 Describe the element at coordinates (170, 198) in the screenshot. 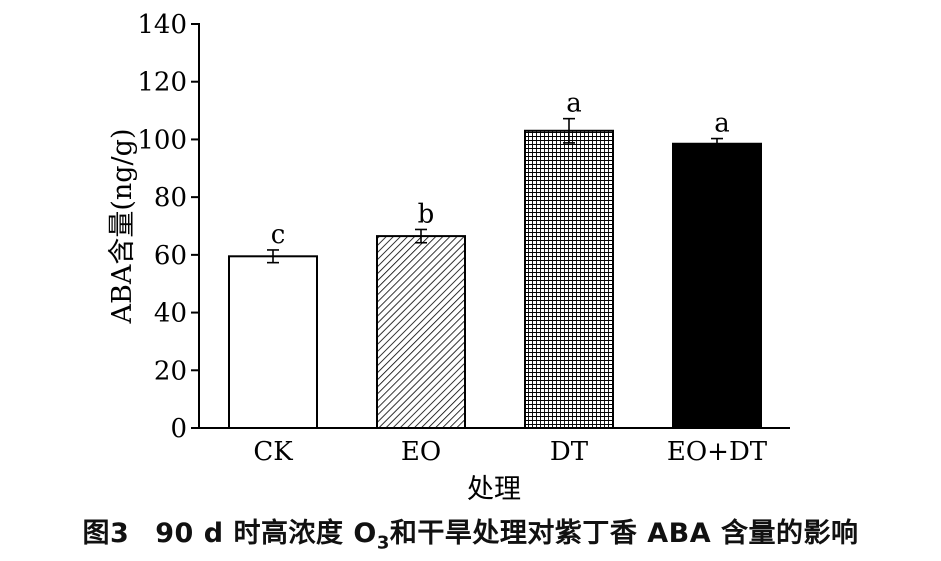

I see `y-tick-label: 80` at that location.